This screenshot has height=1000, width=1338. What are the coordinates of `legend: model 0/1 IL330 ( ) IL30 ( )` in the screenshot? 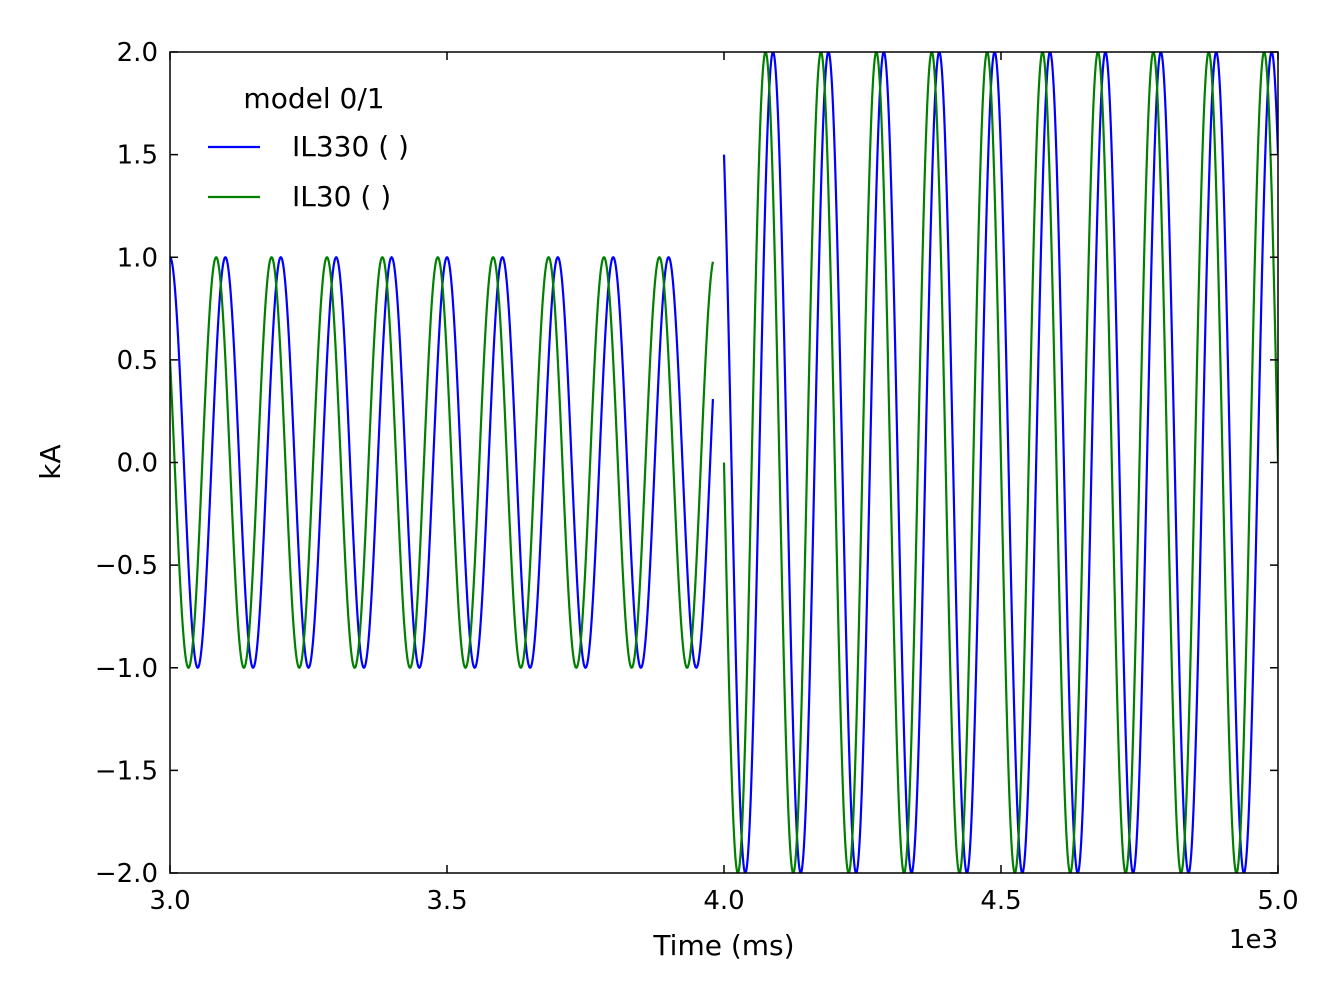 It's located at (308, 147).